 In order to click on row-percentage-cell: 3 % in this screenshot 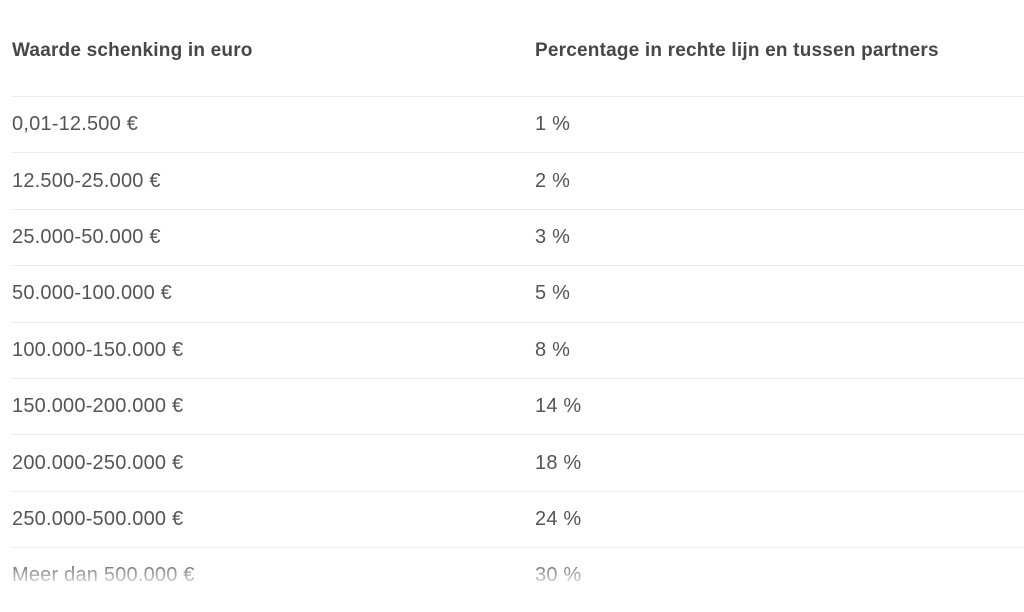, I will do `click(553, 236)`.